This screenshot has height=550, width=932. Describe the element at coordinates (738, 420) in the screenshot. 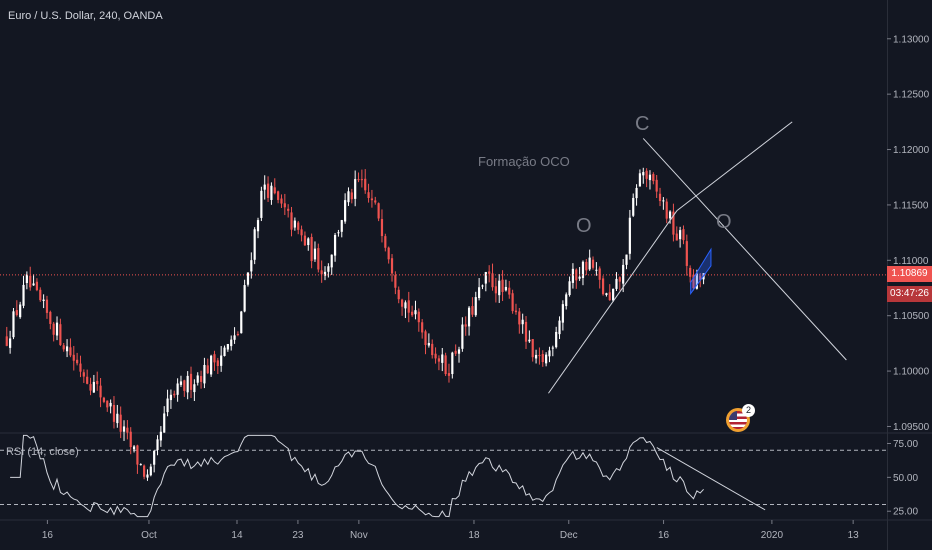

I see `flag-inner` at that location.